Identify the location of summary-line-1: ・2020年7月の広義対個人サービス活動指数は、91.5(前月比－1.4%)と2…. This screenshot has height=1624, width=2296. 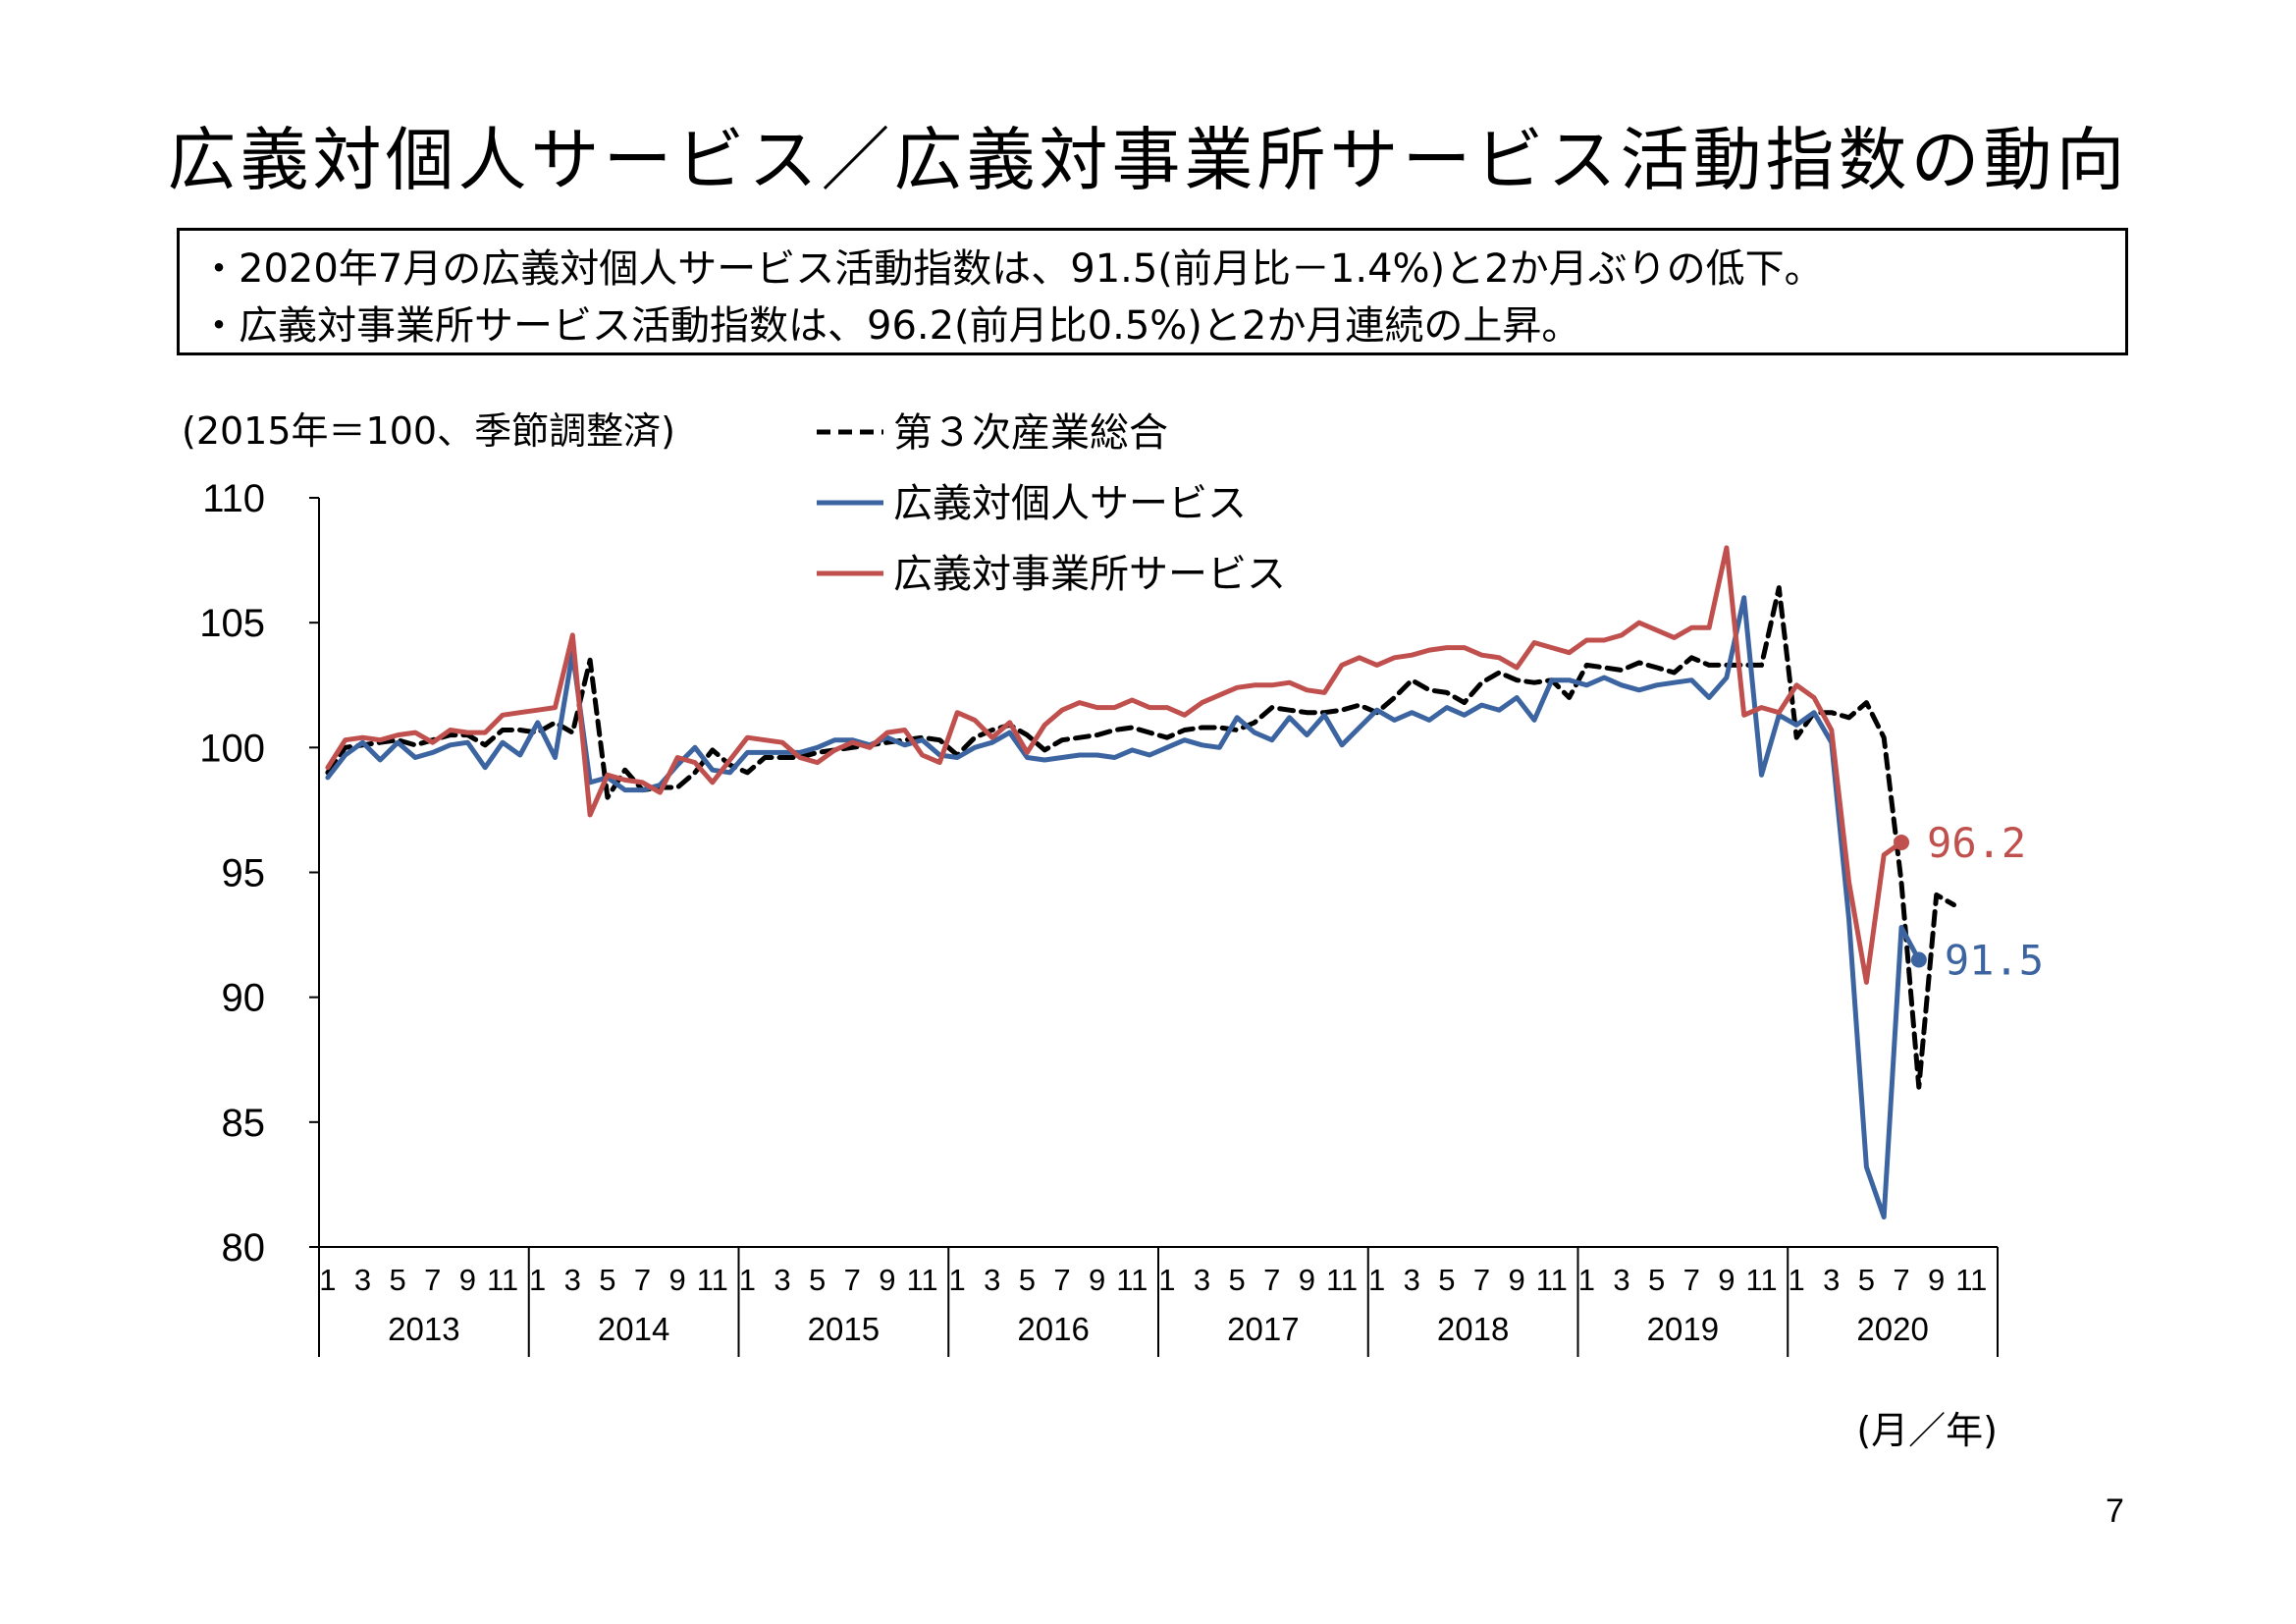
(1011, 269).